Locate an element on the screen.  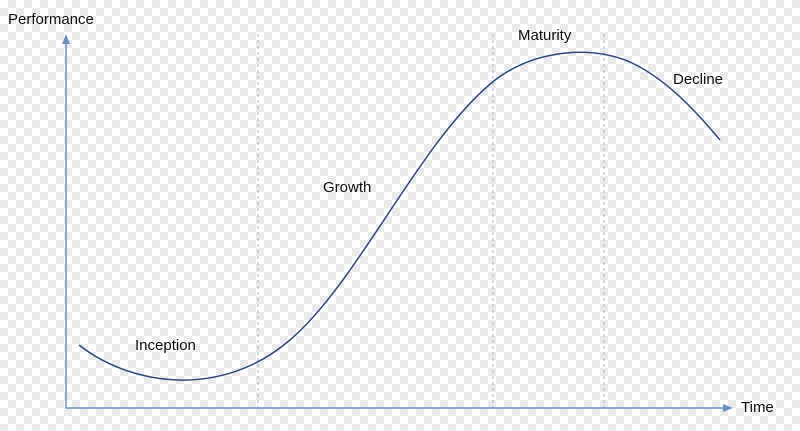
y-axis-label: Performance is located at coordinates (51, 19).